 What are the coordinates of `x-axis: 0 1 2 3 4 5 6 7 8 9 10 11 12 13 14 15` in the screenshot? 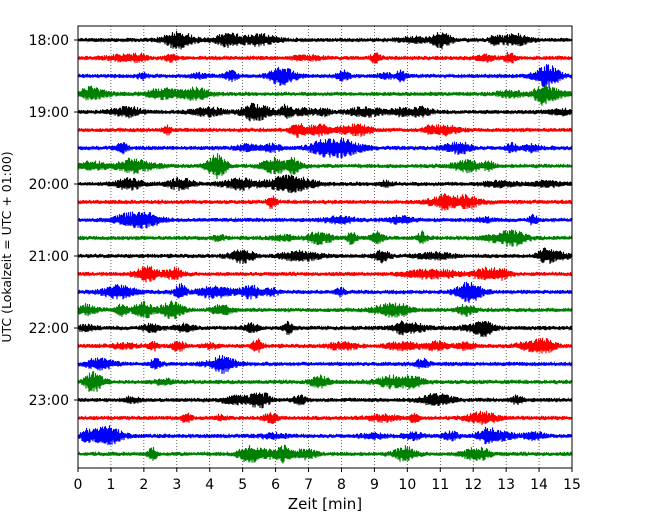 It's located at (327, 480).